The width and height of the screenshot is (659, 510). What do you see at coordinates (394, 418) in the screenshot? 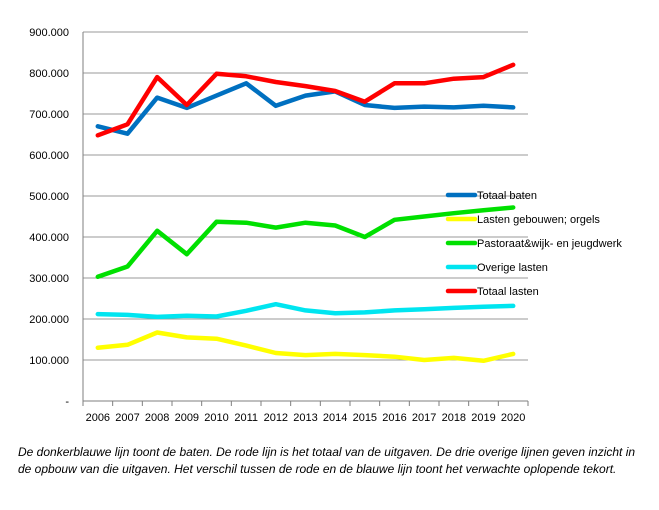
I see `x-tick-label: 2016` at bounding box center [394, 418].